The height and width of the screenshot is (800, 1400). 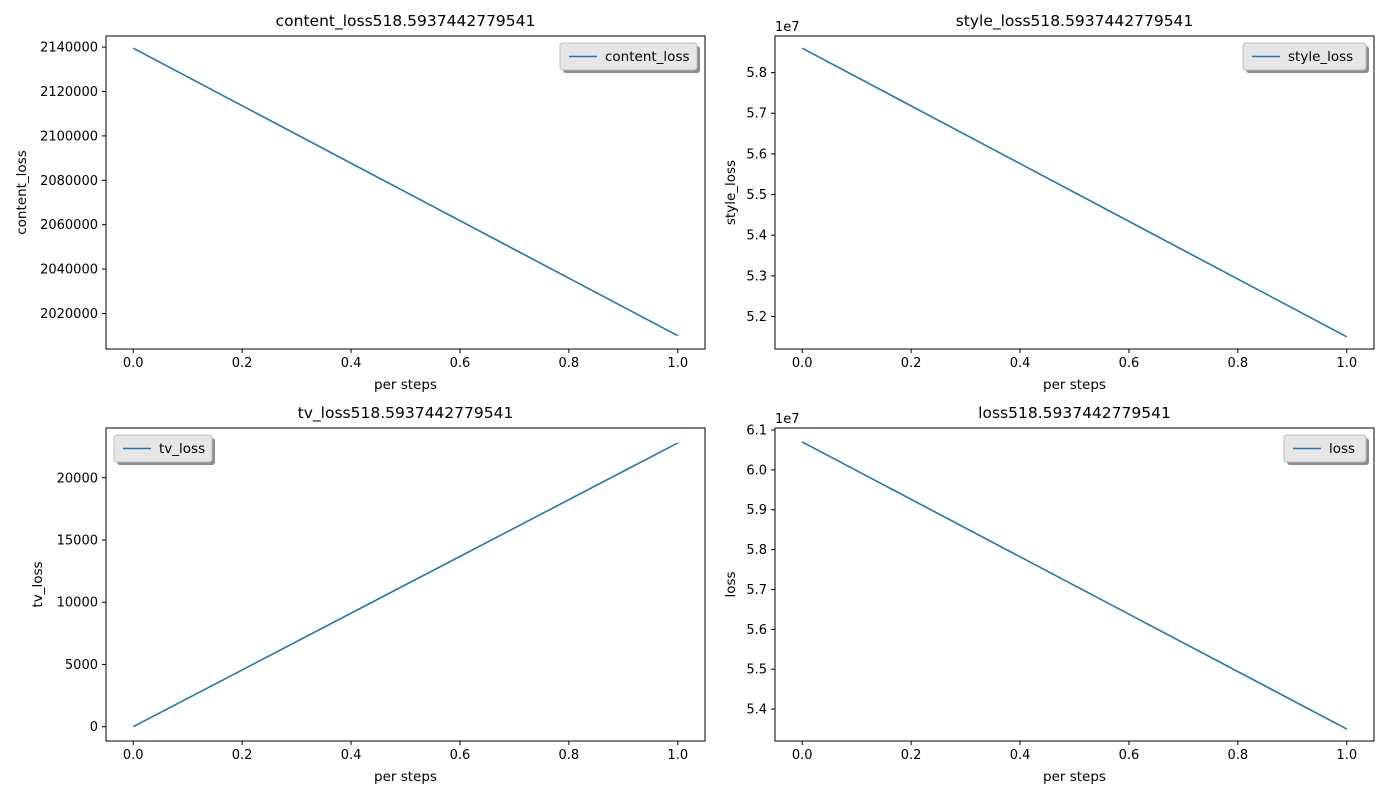 What do you see at coordinates (69, 181) in the screenshot?
I see `y-tick-label: 2080000` at bounding box center [69, 181].